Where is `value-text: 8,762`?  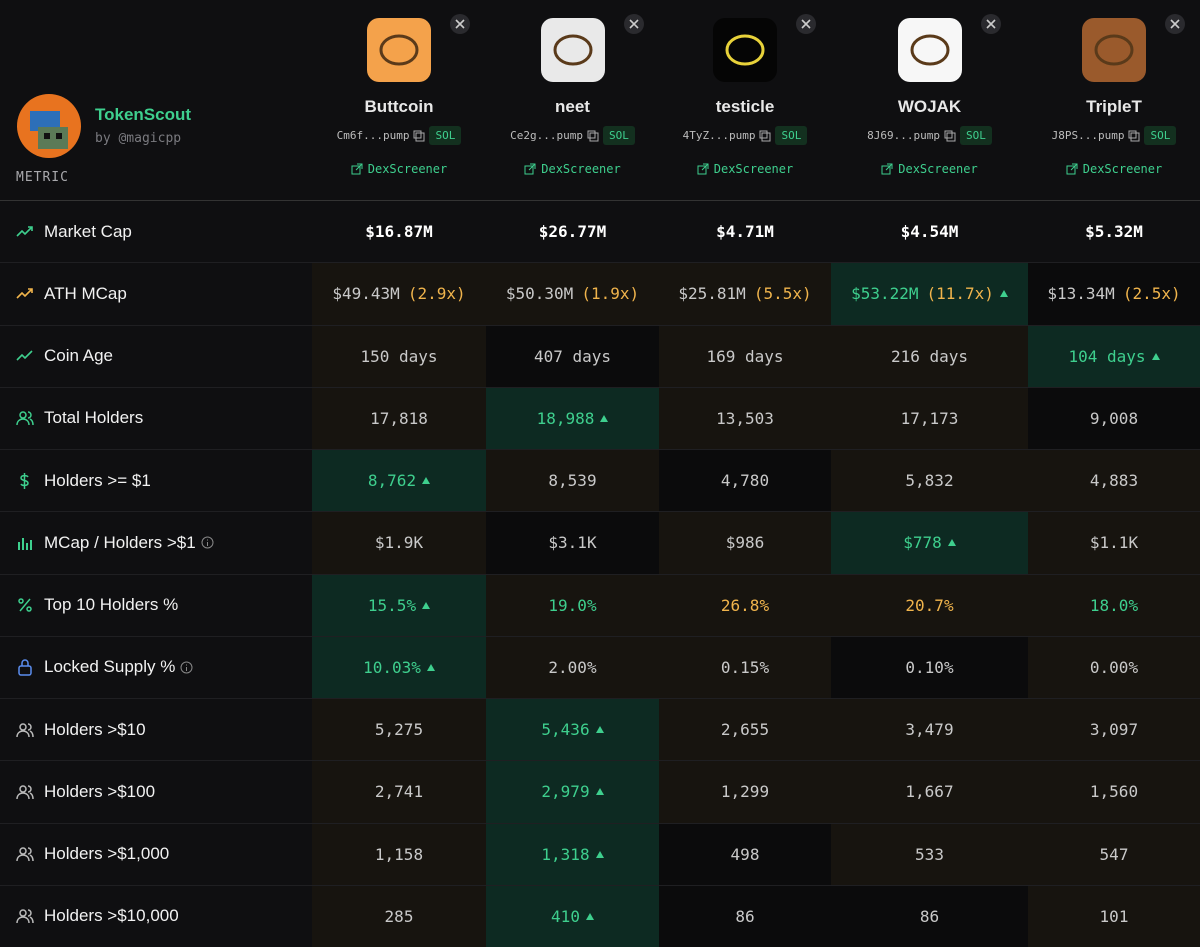 value-text: 8,762 is located at coordinates (392, 481).